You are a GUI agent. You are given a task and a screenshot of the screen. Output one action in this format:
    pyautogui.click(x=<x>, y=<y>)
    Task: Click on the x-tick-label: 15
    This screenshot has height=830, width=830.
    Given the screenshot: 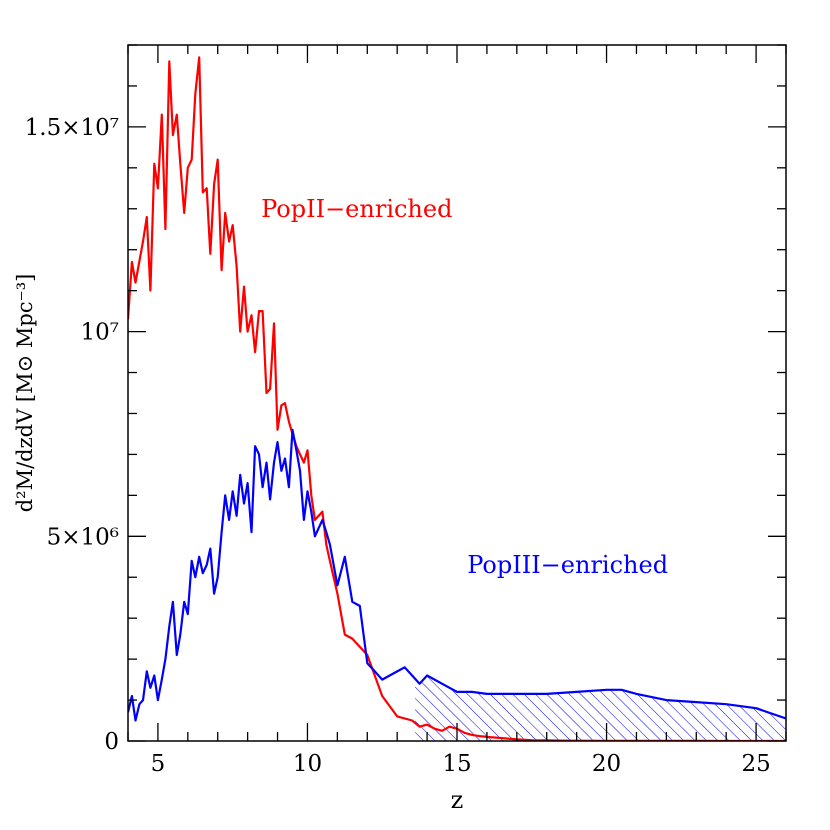 What is the action you would take?
    pyautogui.click(x=456, y=764)
    